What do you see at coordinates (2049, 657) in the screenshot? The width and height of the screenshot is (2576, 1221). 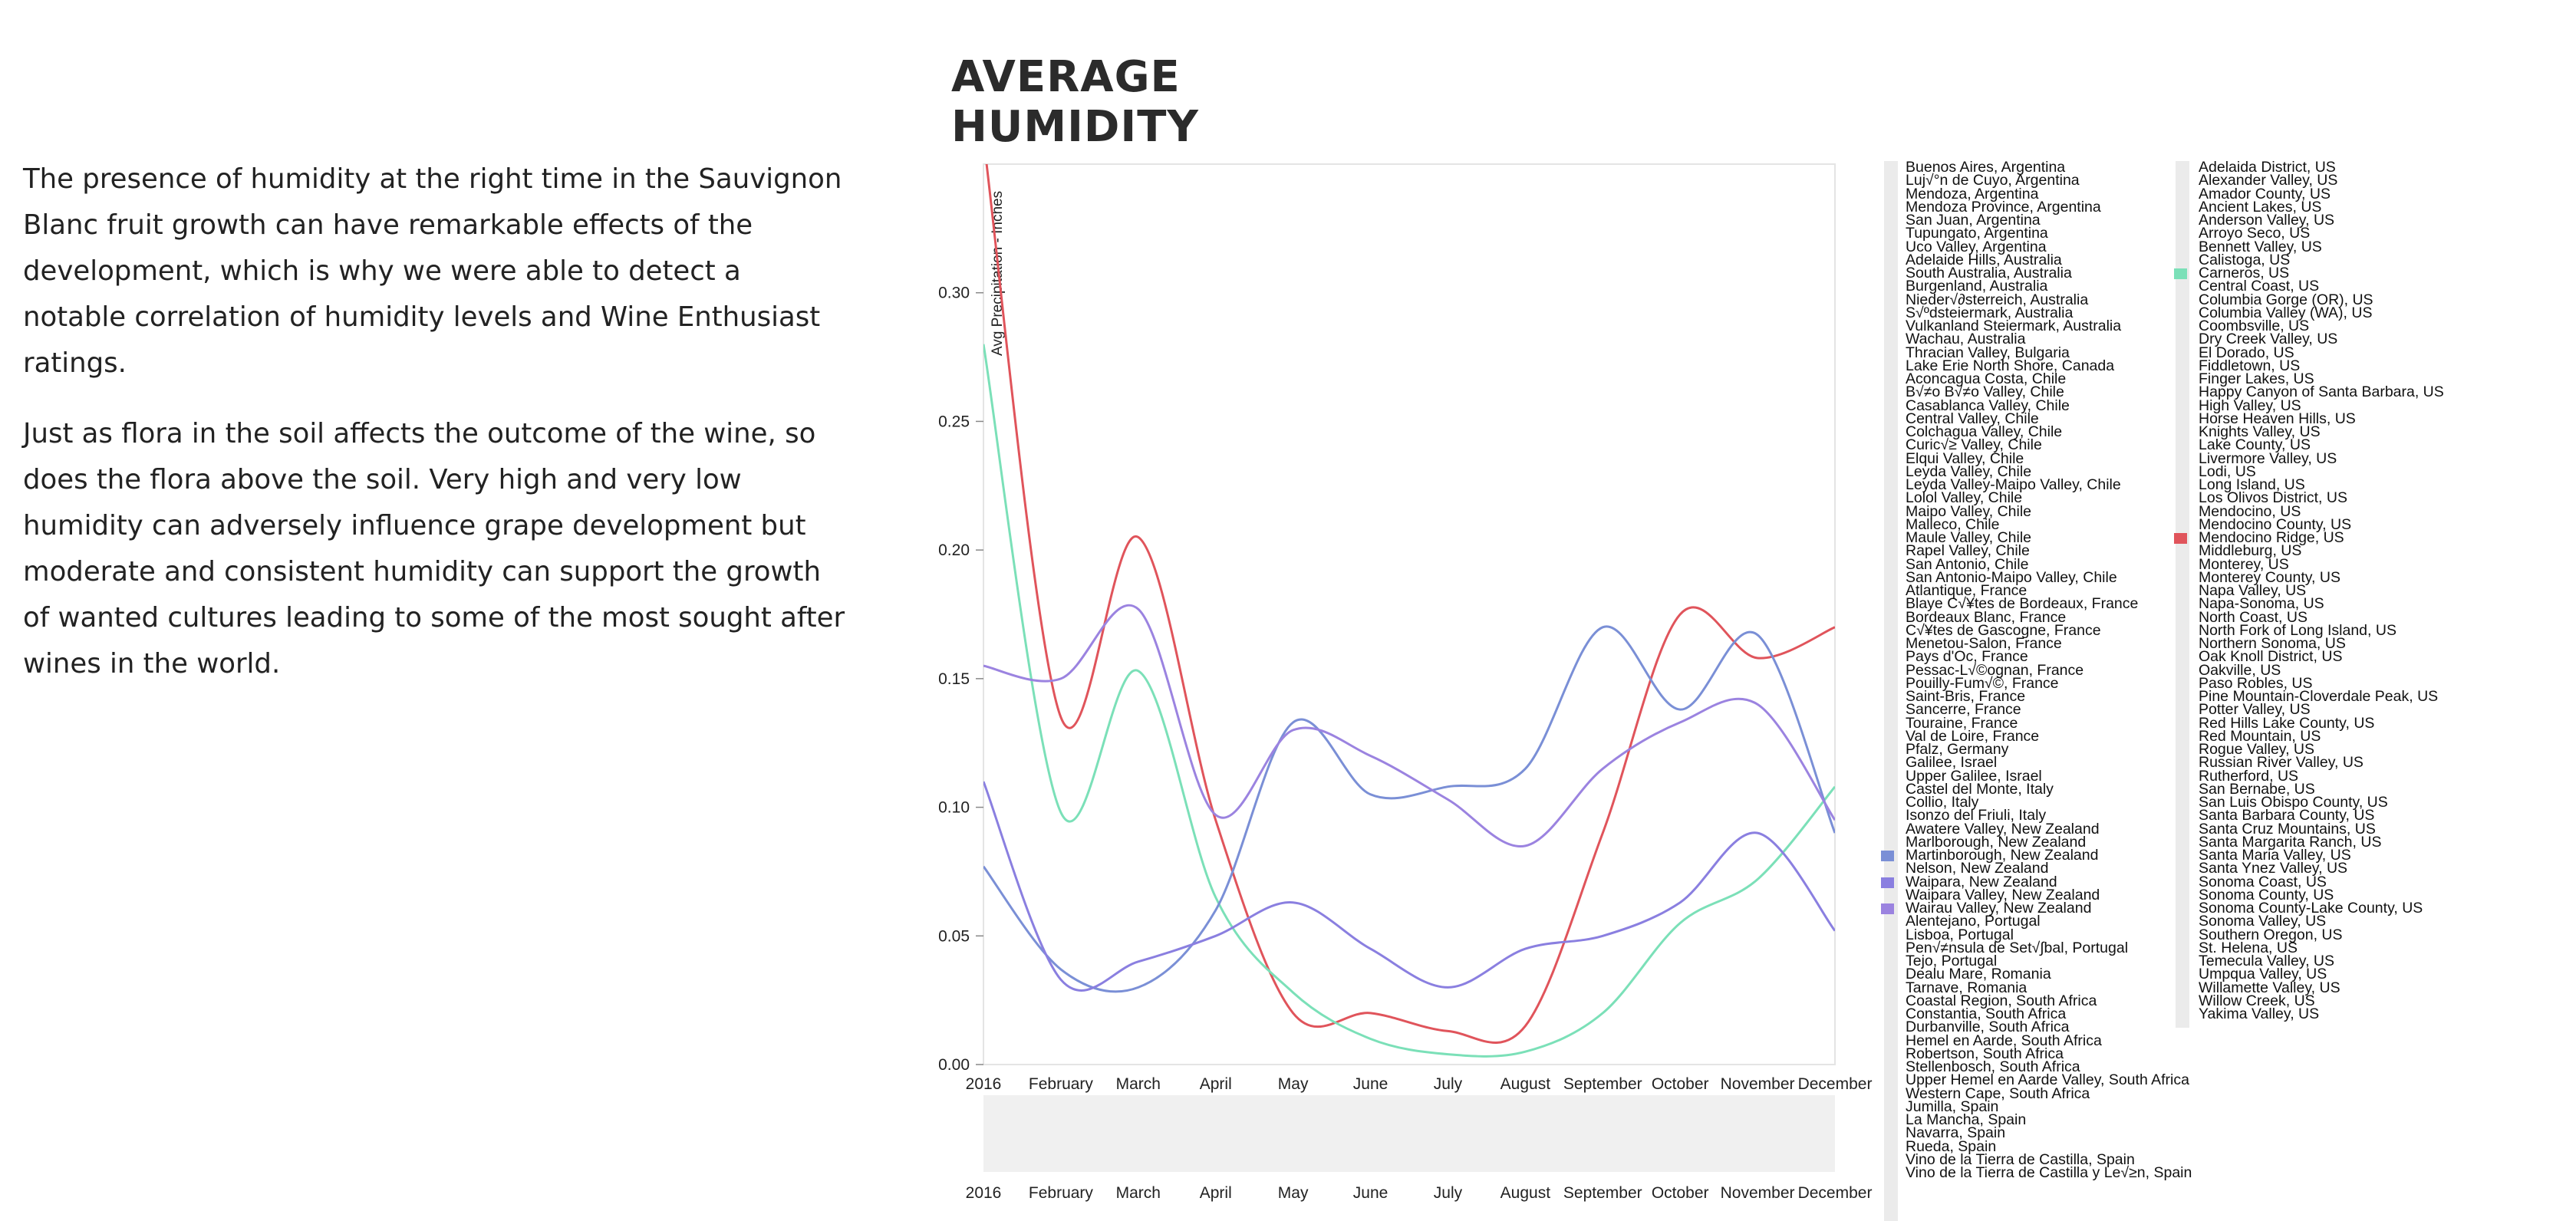 I see `legend-item: Pays d'Oc, France` at bounding box center [2049, 657].